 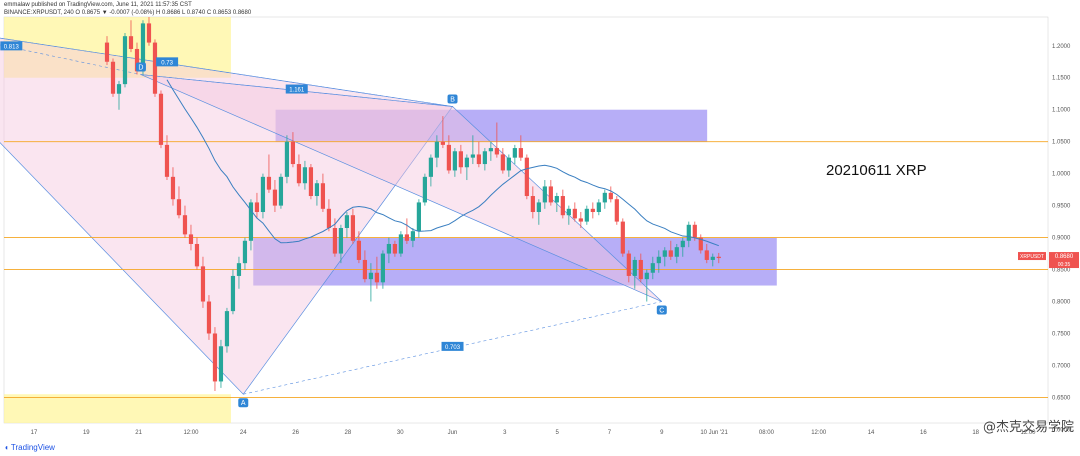 What do you see at coordinates (1061, 111) in the screenshot?
I see `y-tick-2: 1.1000` at bounding box center [1061, 111].